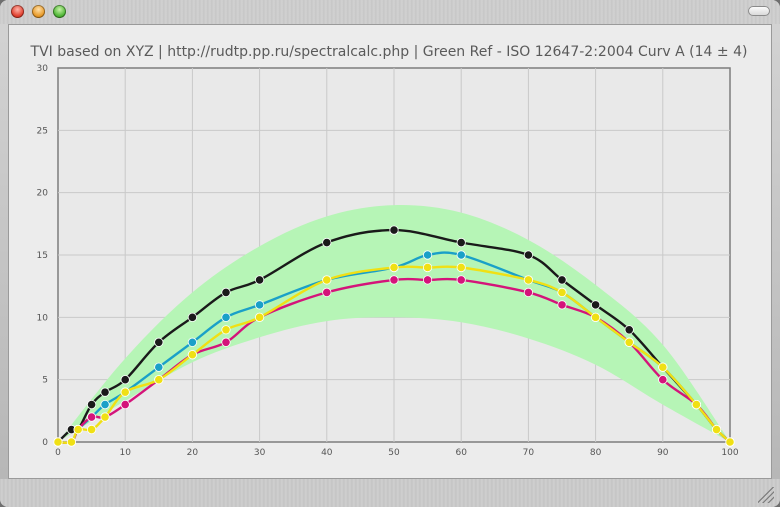 This screenshot has width=780, height=507. I want to click on y-tick-label: 10, so click(43, 318).